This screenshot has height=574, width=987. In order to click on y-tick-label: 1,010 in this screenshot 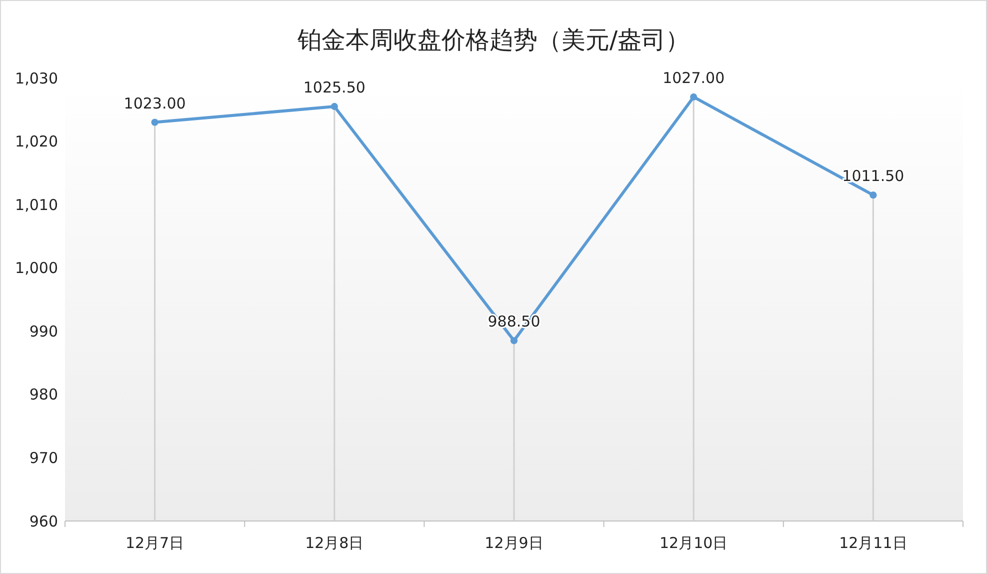, I will do `click(36, 205)`.